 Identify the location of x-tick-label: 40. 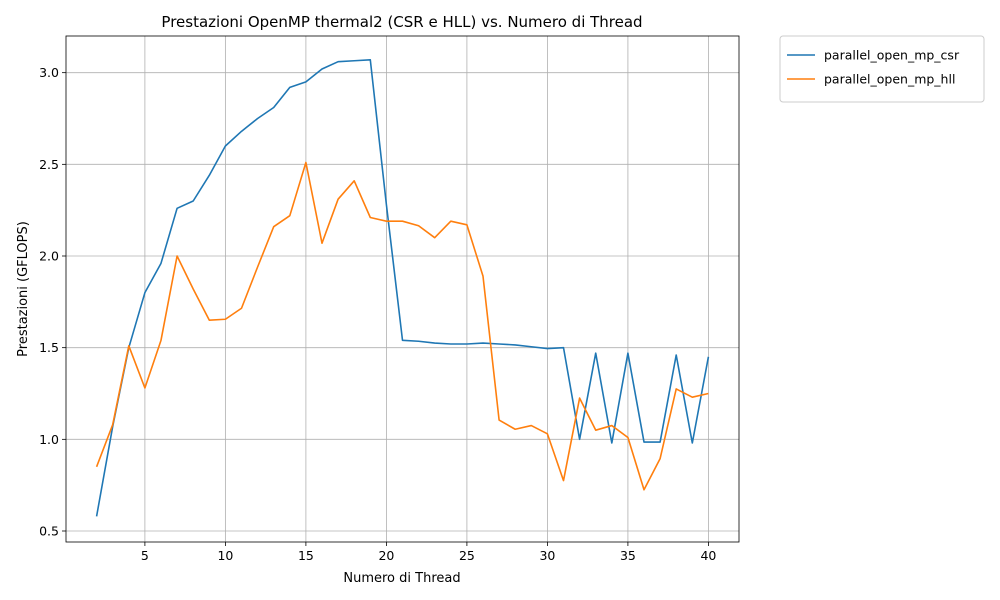
(708, 555).